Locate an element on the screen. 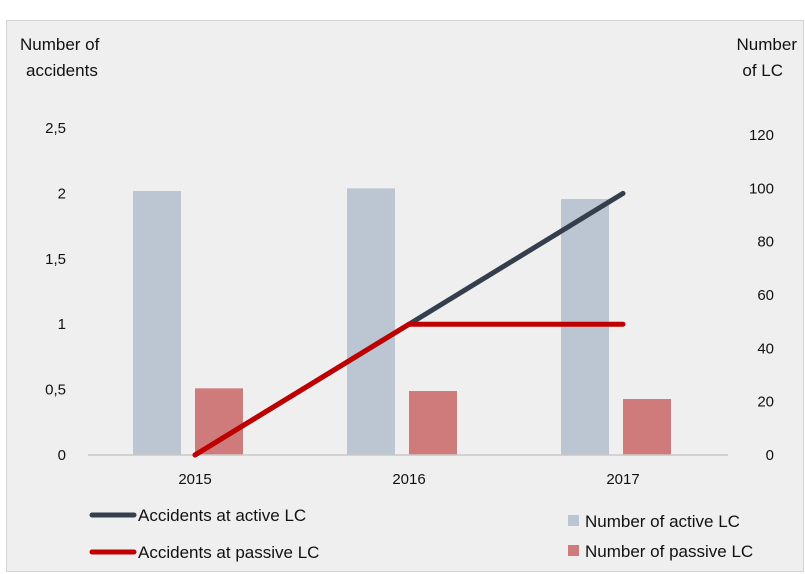 The height and width of the screenshot is (574, 805). active-lc-bar-2016 is located at coordinates (371, 322).